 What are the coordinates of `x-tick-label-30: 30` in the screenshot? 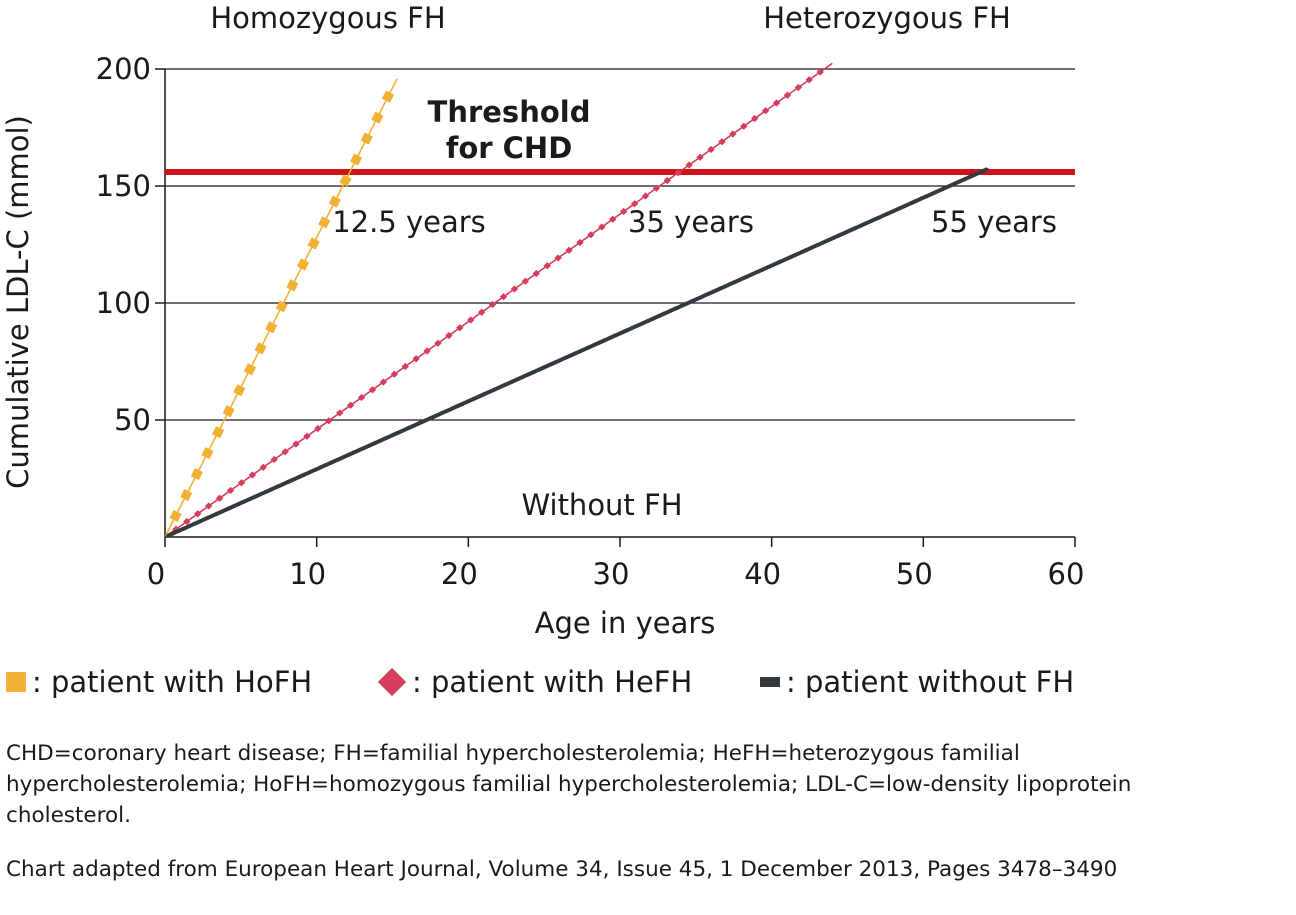 It's located at (611, 574).